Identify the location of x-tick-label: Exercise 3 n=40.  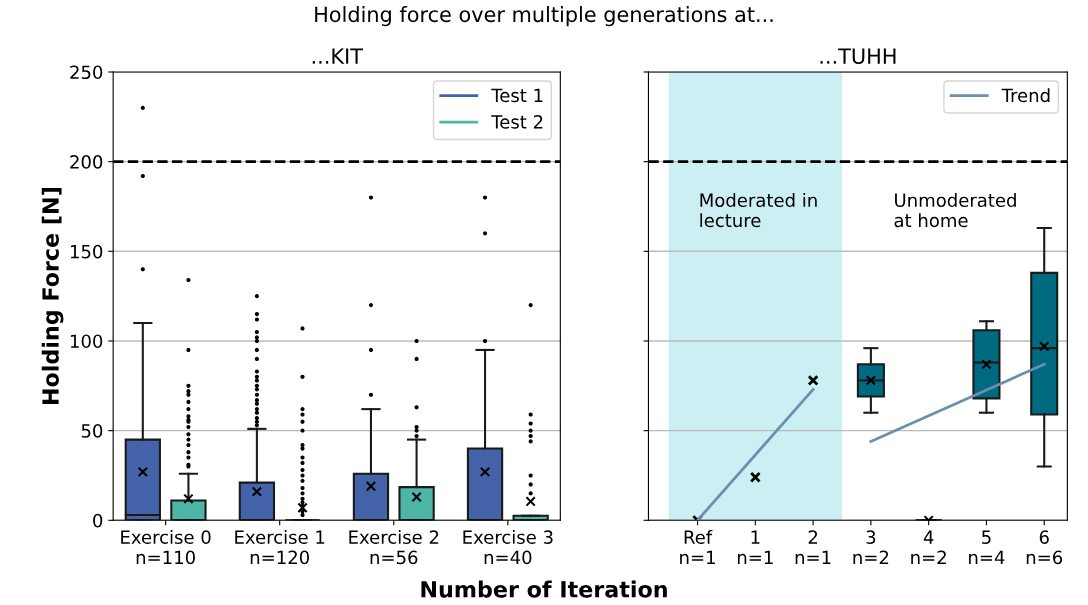
(508, 547).